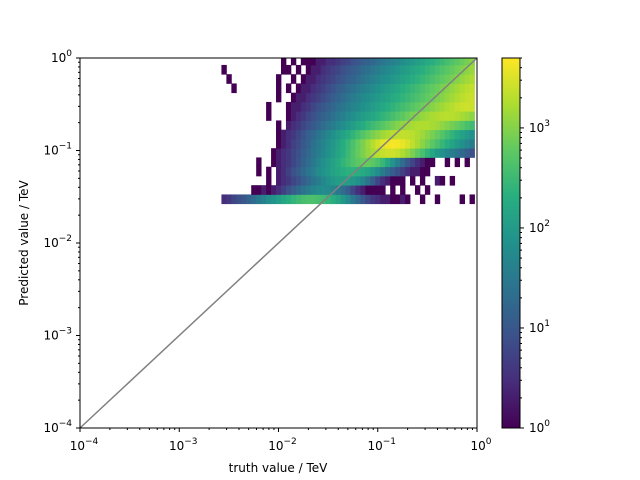 The height and width of the screenshot is (480, 640). Describe the element at coordinates (539, 227) in the screenshot. I see `colorbar-tick-label: 102` at that location.